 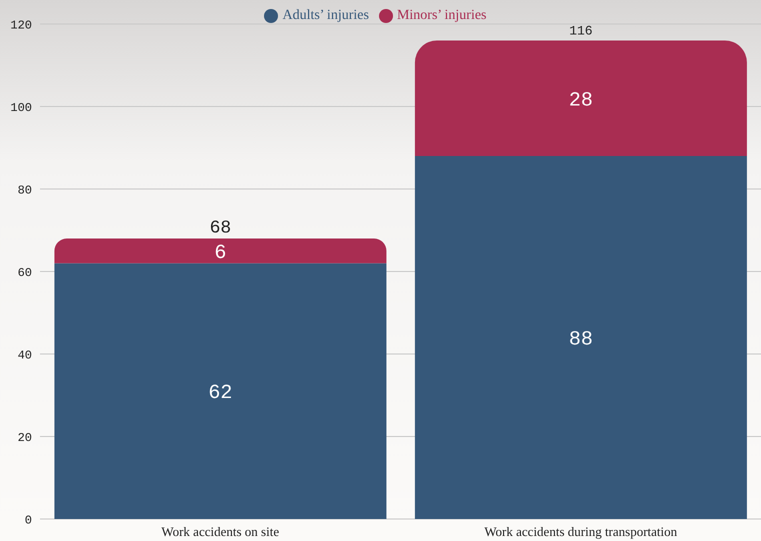 What do you see at coordinates (21, 107) in the screenshot?
I see `y-tick-label: 100` at bounding box center [21, 107].